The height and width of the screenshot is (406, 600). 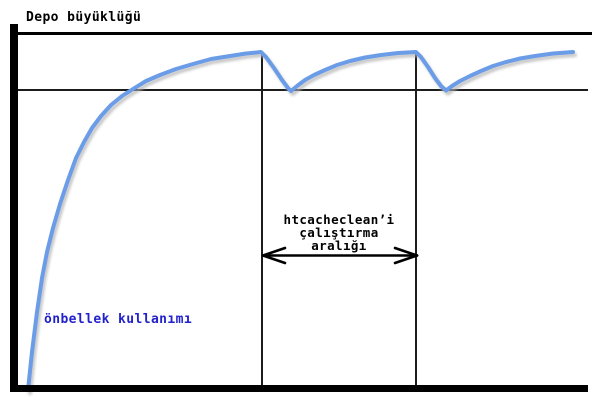 What do you see at coordinates (339, 245) in the screenshot?
I see `interval-annotation-line3: aralığı` at bounding box center [339, 245].